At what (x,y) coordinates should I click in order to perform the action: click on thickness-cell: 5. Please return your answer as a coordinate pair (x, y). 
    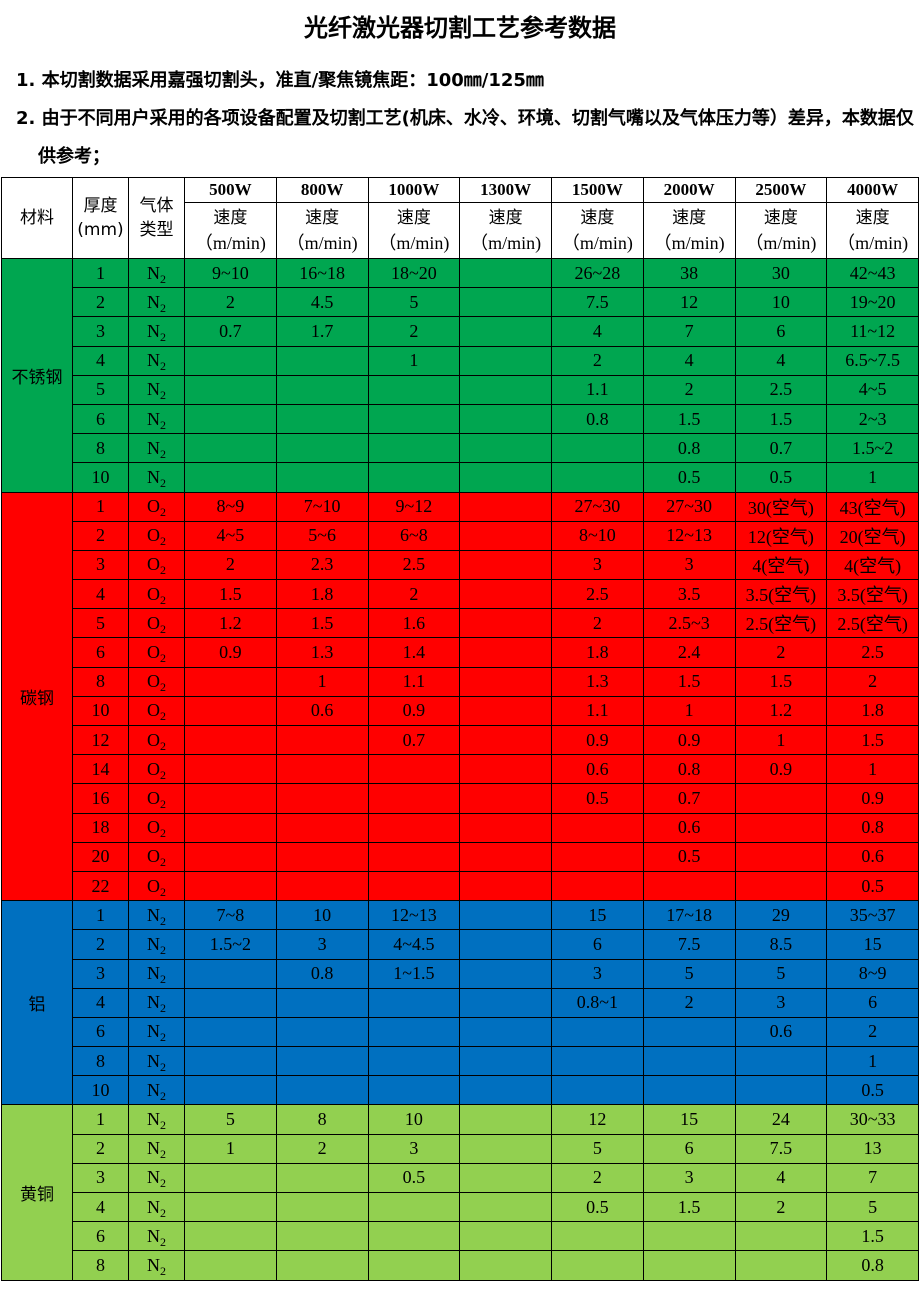
    Looking at the image, I should click on (100, 389).